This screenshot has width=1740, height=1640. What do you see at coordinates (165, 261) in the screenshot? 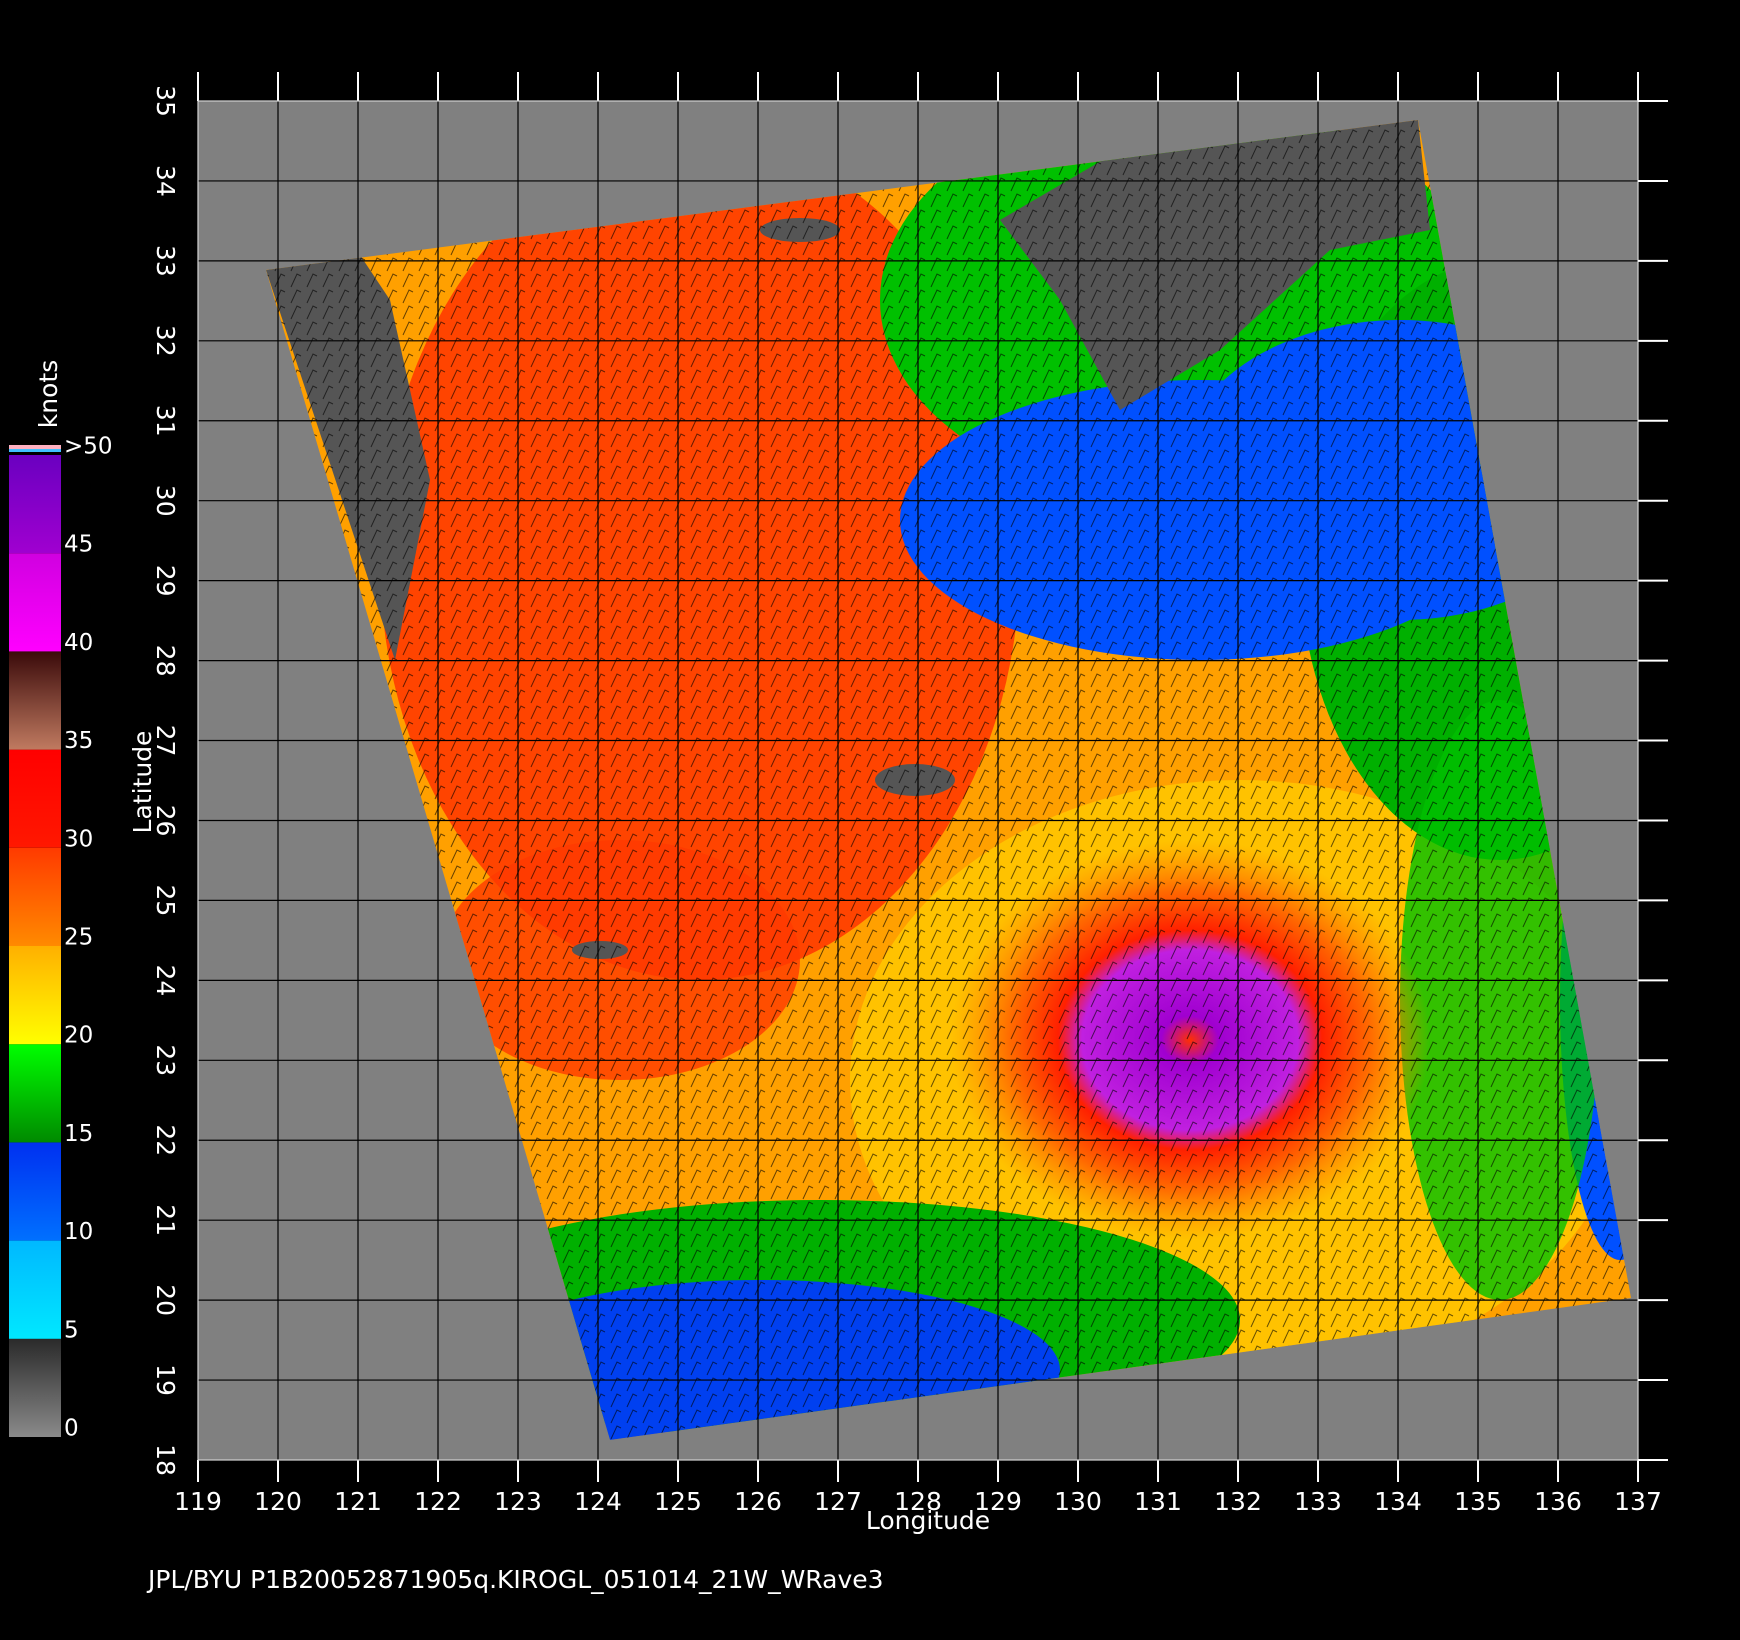
I see `y-tick-label: 33` at bounding box center [165, 261].